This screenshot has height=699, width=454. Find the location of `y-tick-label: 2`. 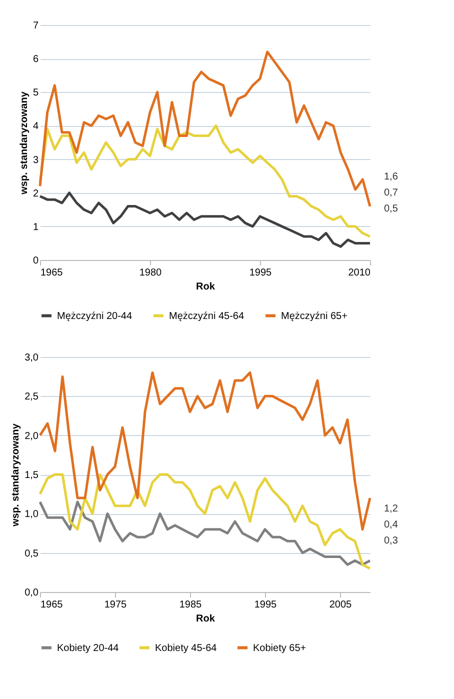

y-tick-label: 2 is located at coordinates (35, 194).